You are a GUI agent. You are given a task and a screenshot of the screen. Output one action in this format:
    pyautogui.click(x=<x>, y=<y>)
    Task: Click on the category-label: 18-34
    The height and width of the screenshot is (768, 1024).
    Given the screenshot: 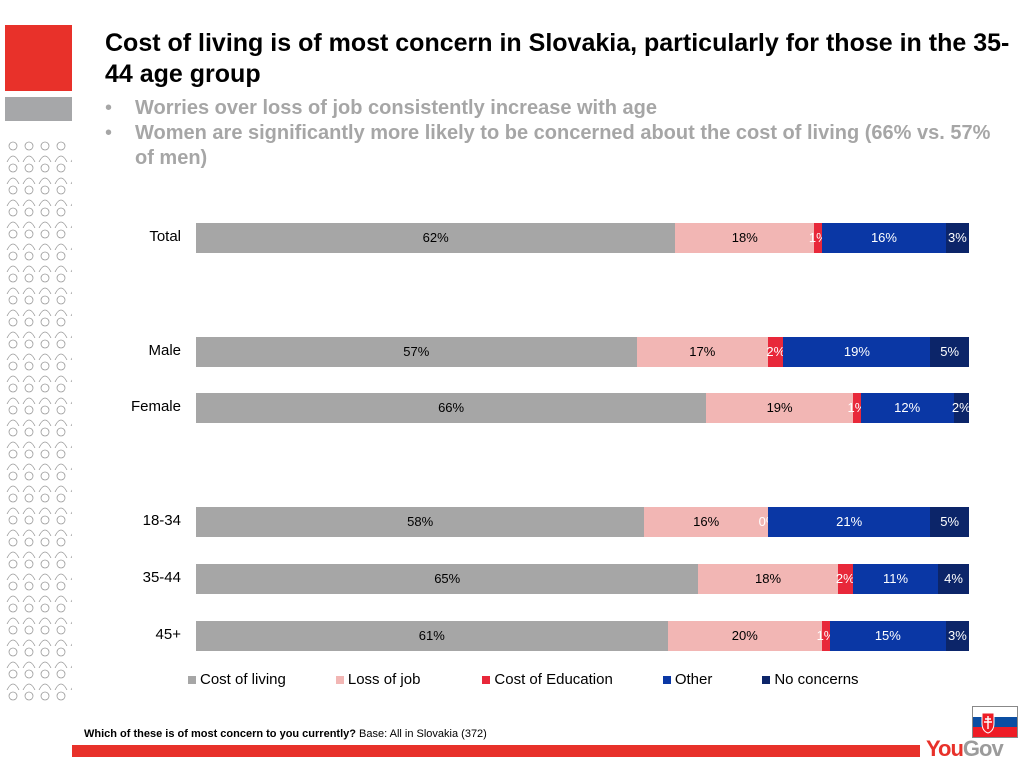 What is the action you would take?
    pyautogui.click(x=161, y=520)
    